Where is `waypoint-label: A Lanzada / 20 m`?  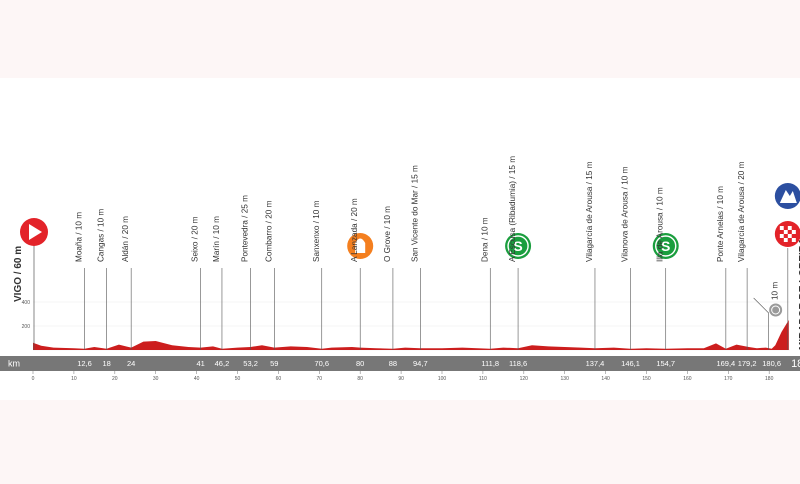 waypoint-label: A Lanzada / 20 m is located at coordinates (354, 230).